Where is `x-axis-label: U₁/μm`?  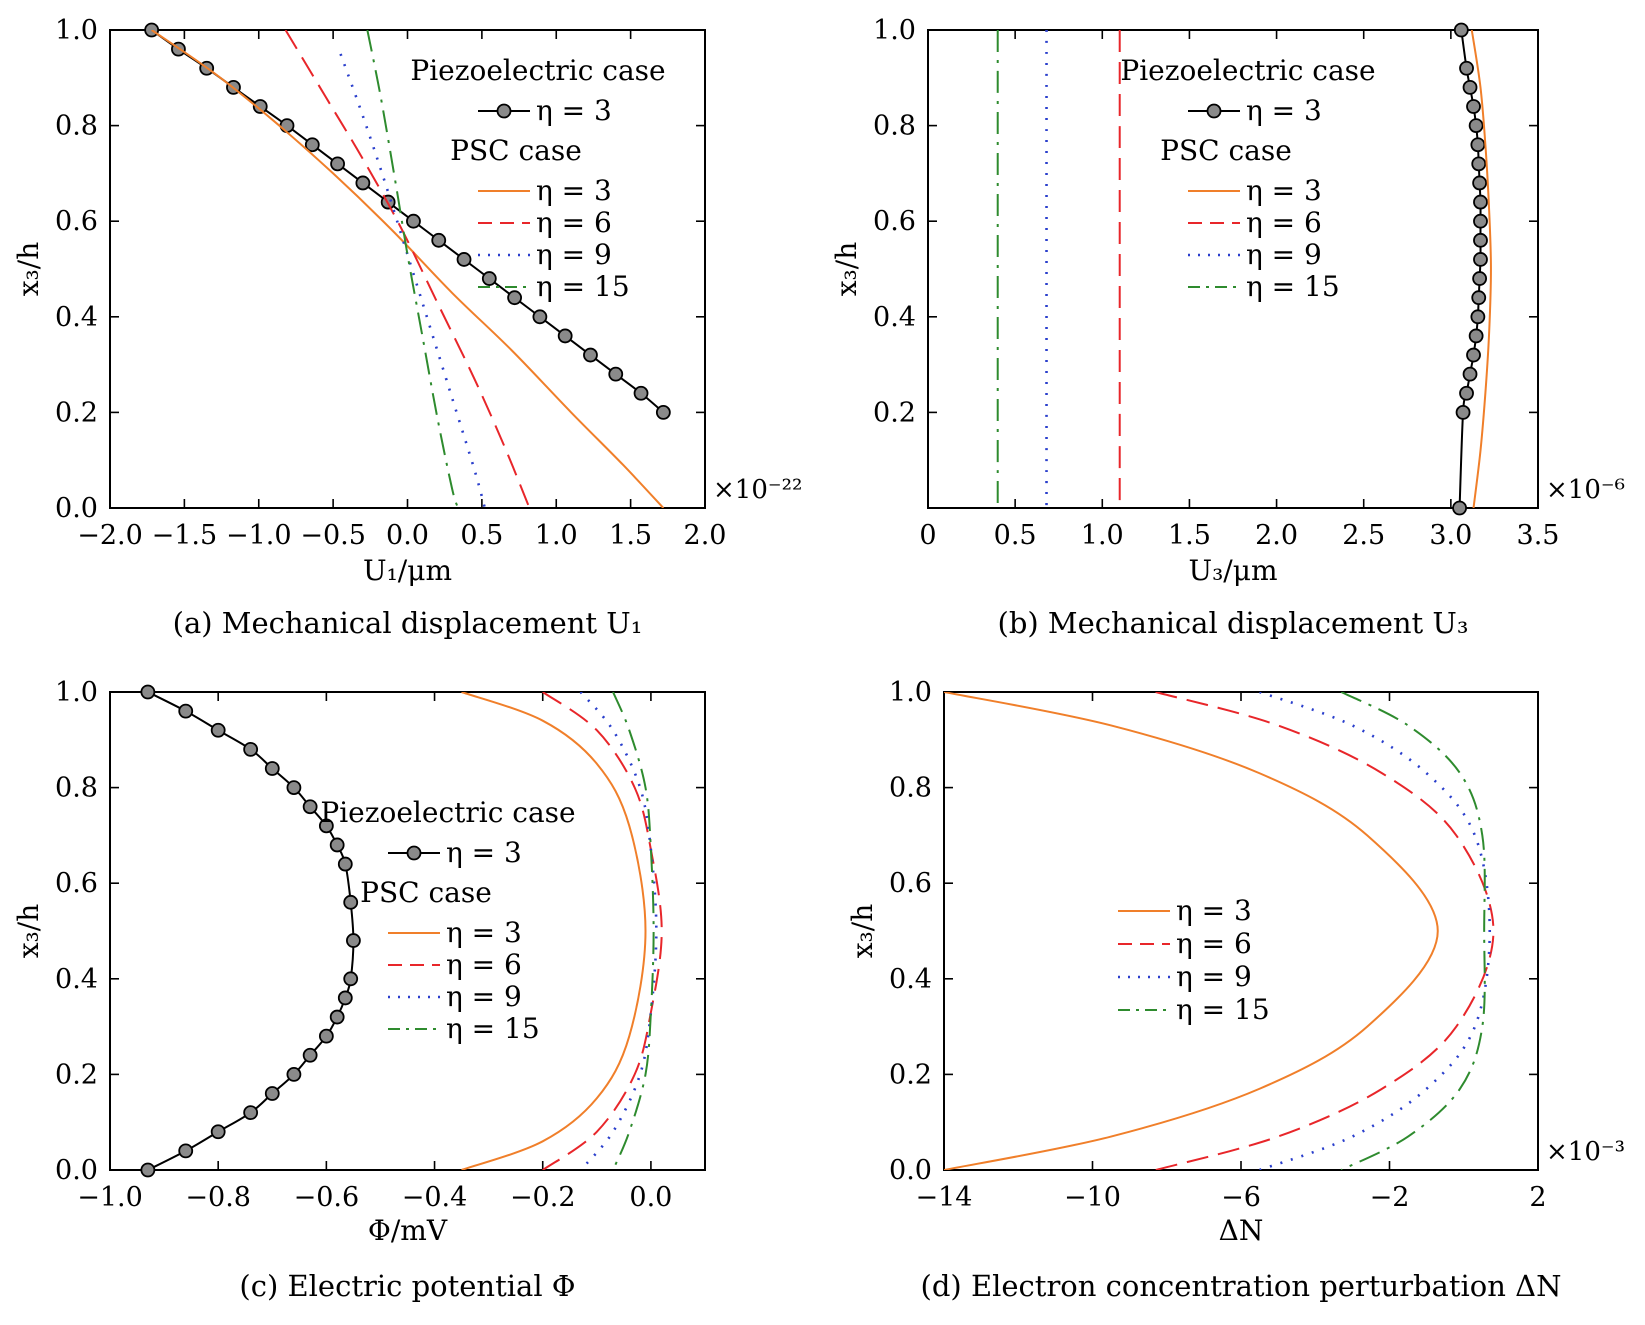
x-axis-label: U₁/μm is located at coordinates (407, 570).